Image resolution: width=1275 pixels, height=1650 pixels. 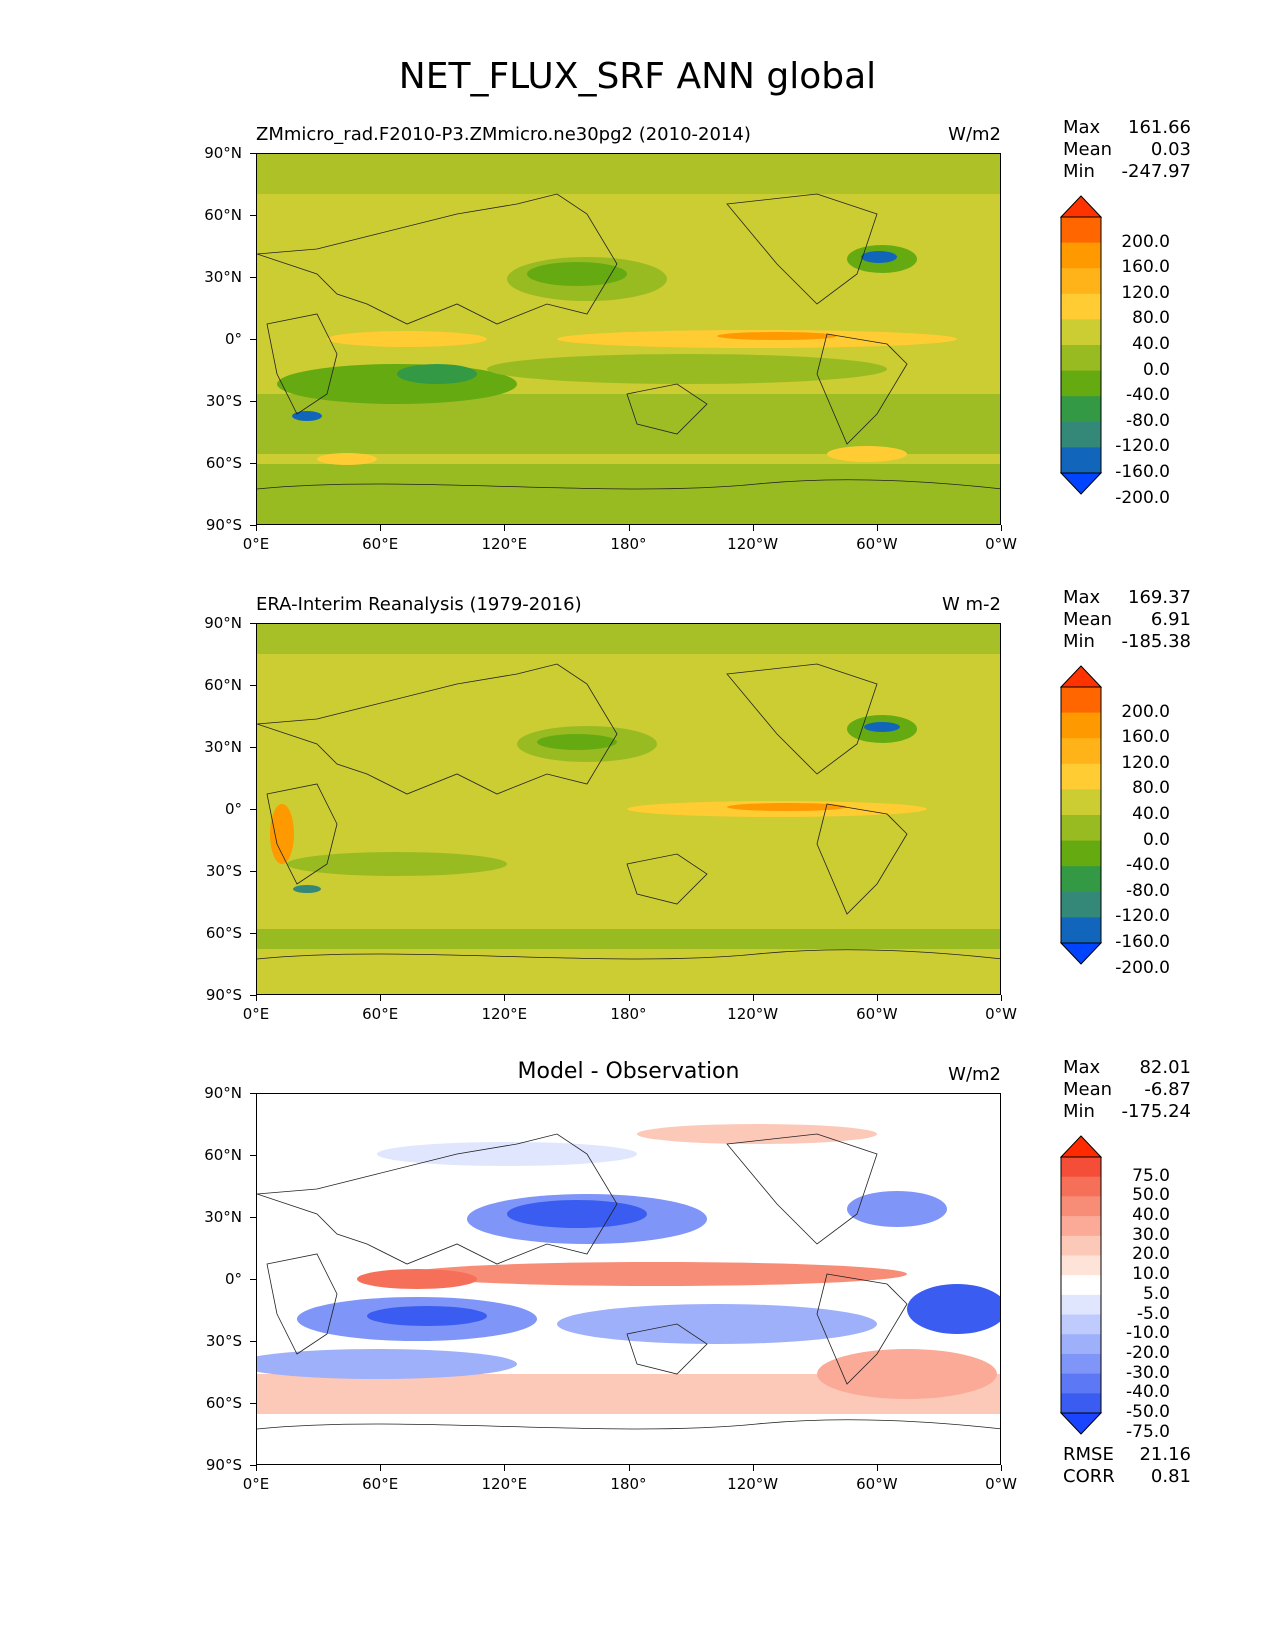 I want to click on stat-value: 6.91, so click(x=1170, y=619).